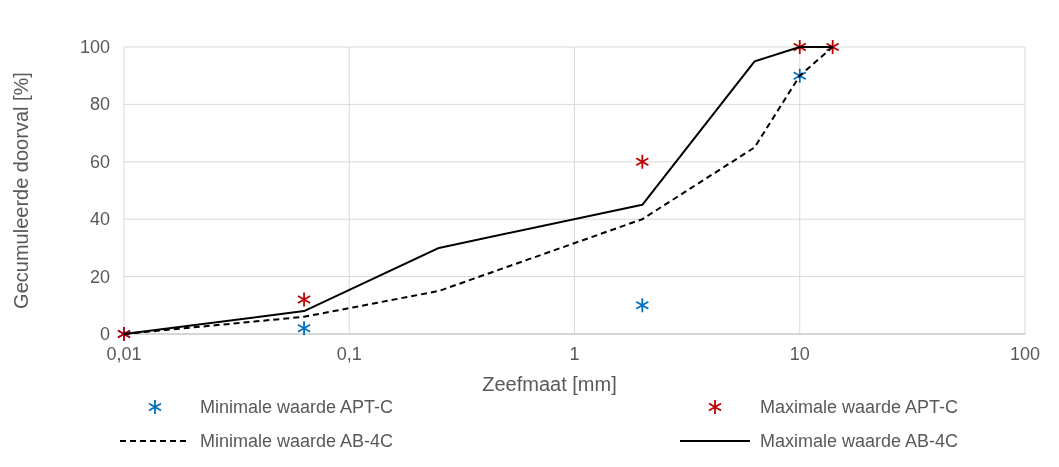  Describe the element at coordinates (297, 441) in the screenshot. I see `legend-label: Minimale waarde AB-4C` at that location.